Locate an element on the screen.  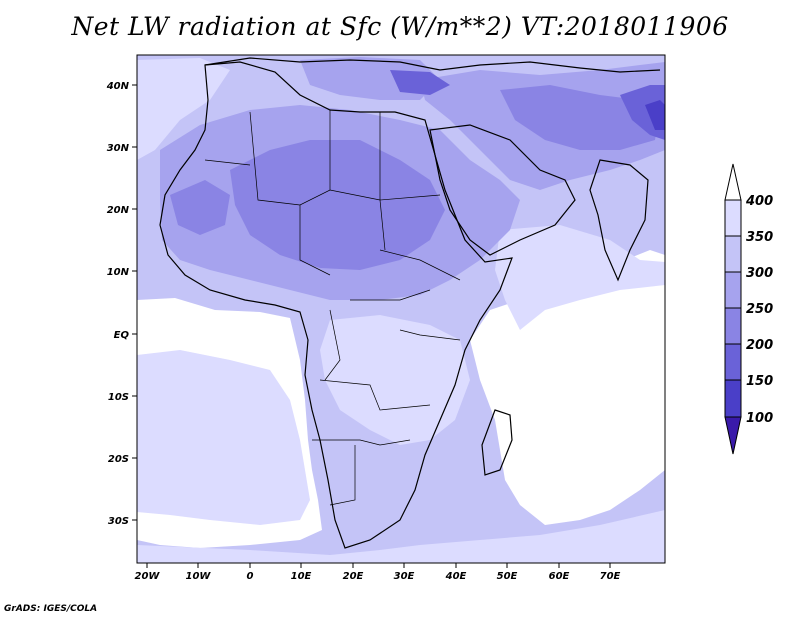
lon-tick-label: 50E is located at coordinates (507, 576).